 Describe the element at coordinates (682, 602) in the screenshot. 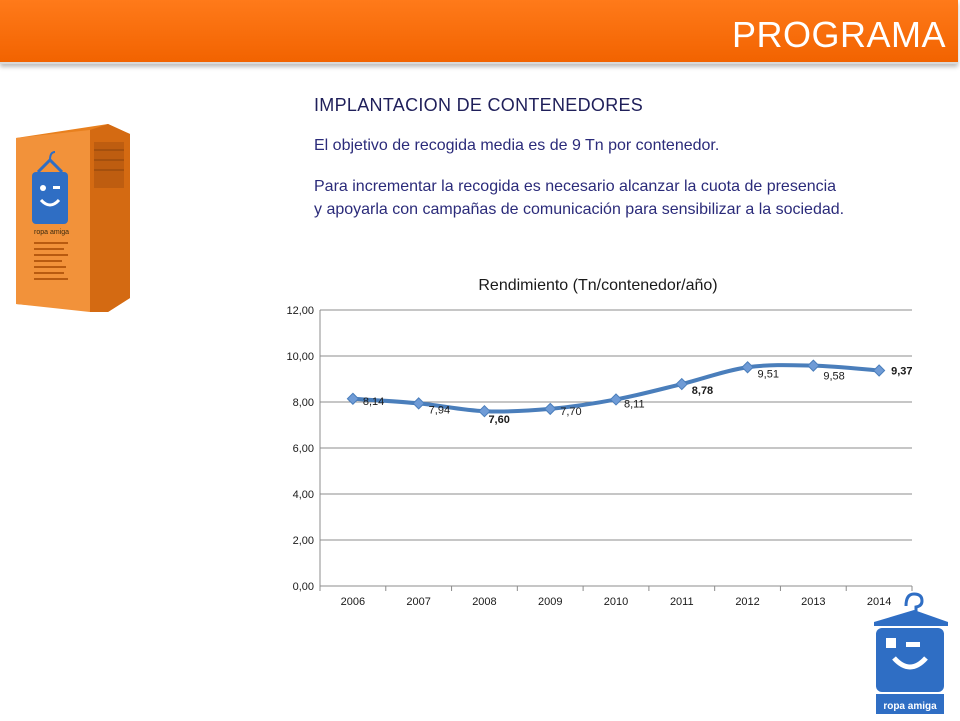

I see `x-tick-label: 2011` at that location.